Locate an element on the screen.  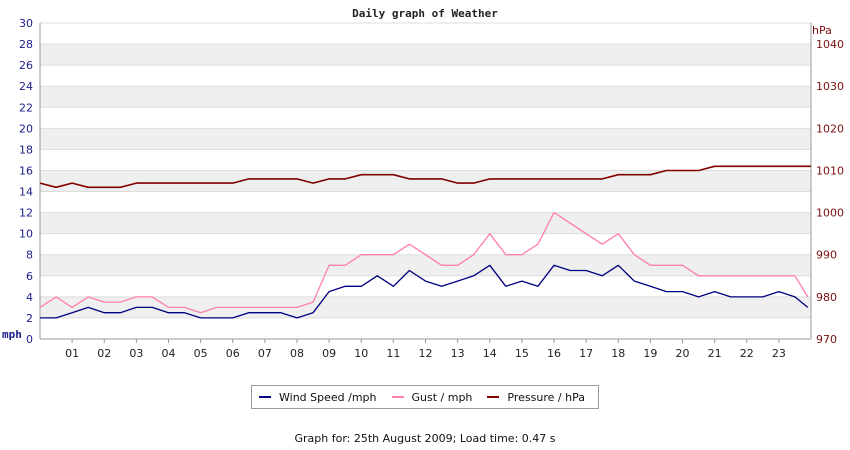
x-tick-label: 18 is located at coordinates (618, 353).